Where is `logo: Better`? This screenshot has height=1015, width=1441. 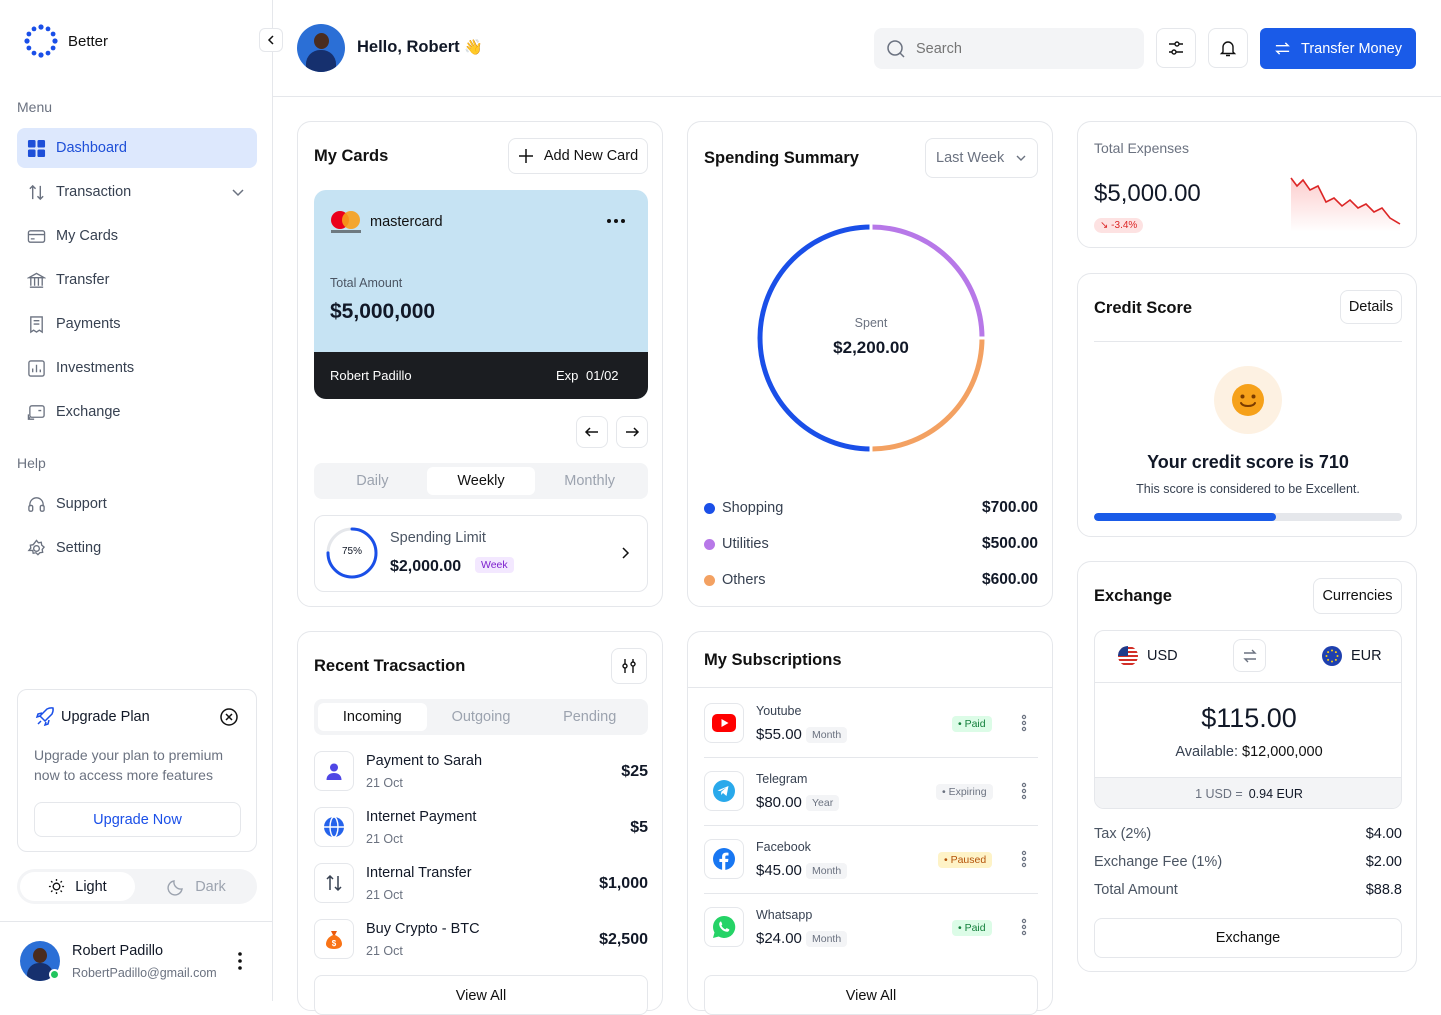 logo: Better is located at coordinates (66, 41).